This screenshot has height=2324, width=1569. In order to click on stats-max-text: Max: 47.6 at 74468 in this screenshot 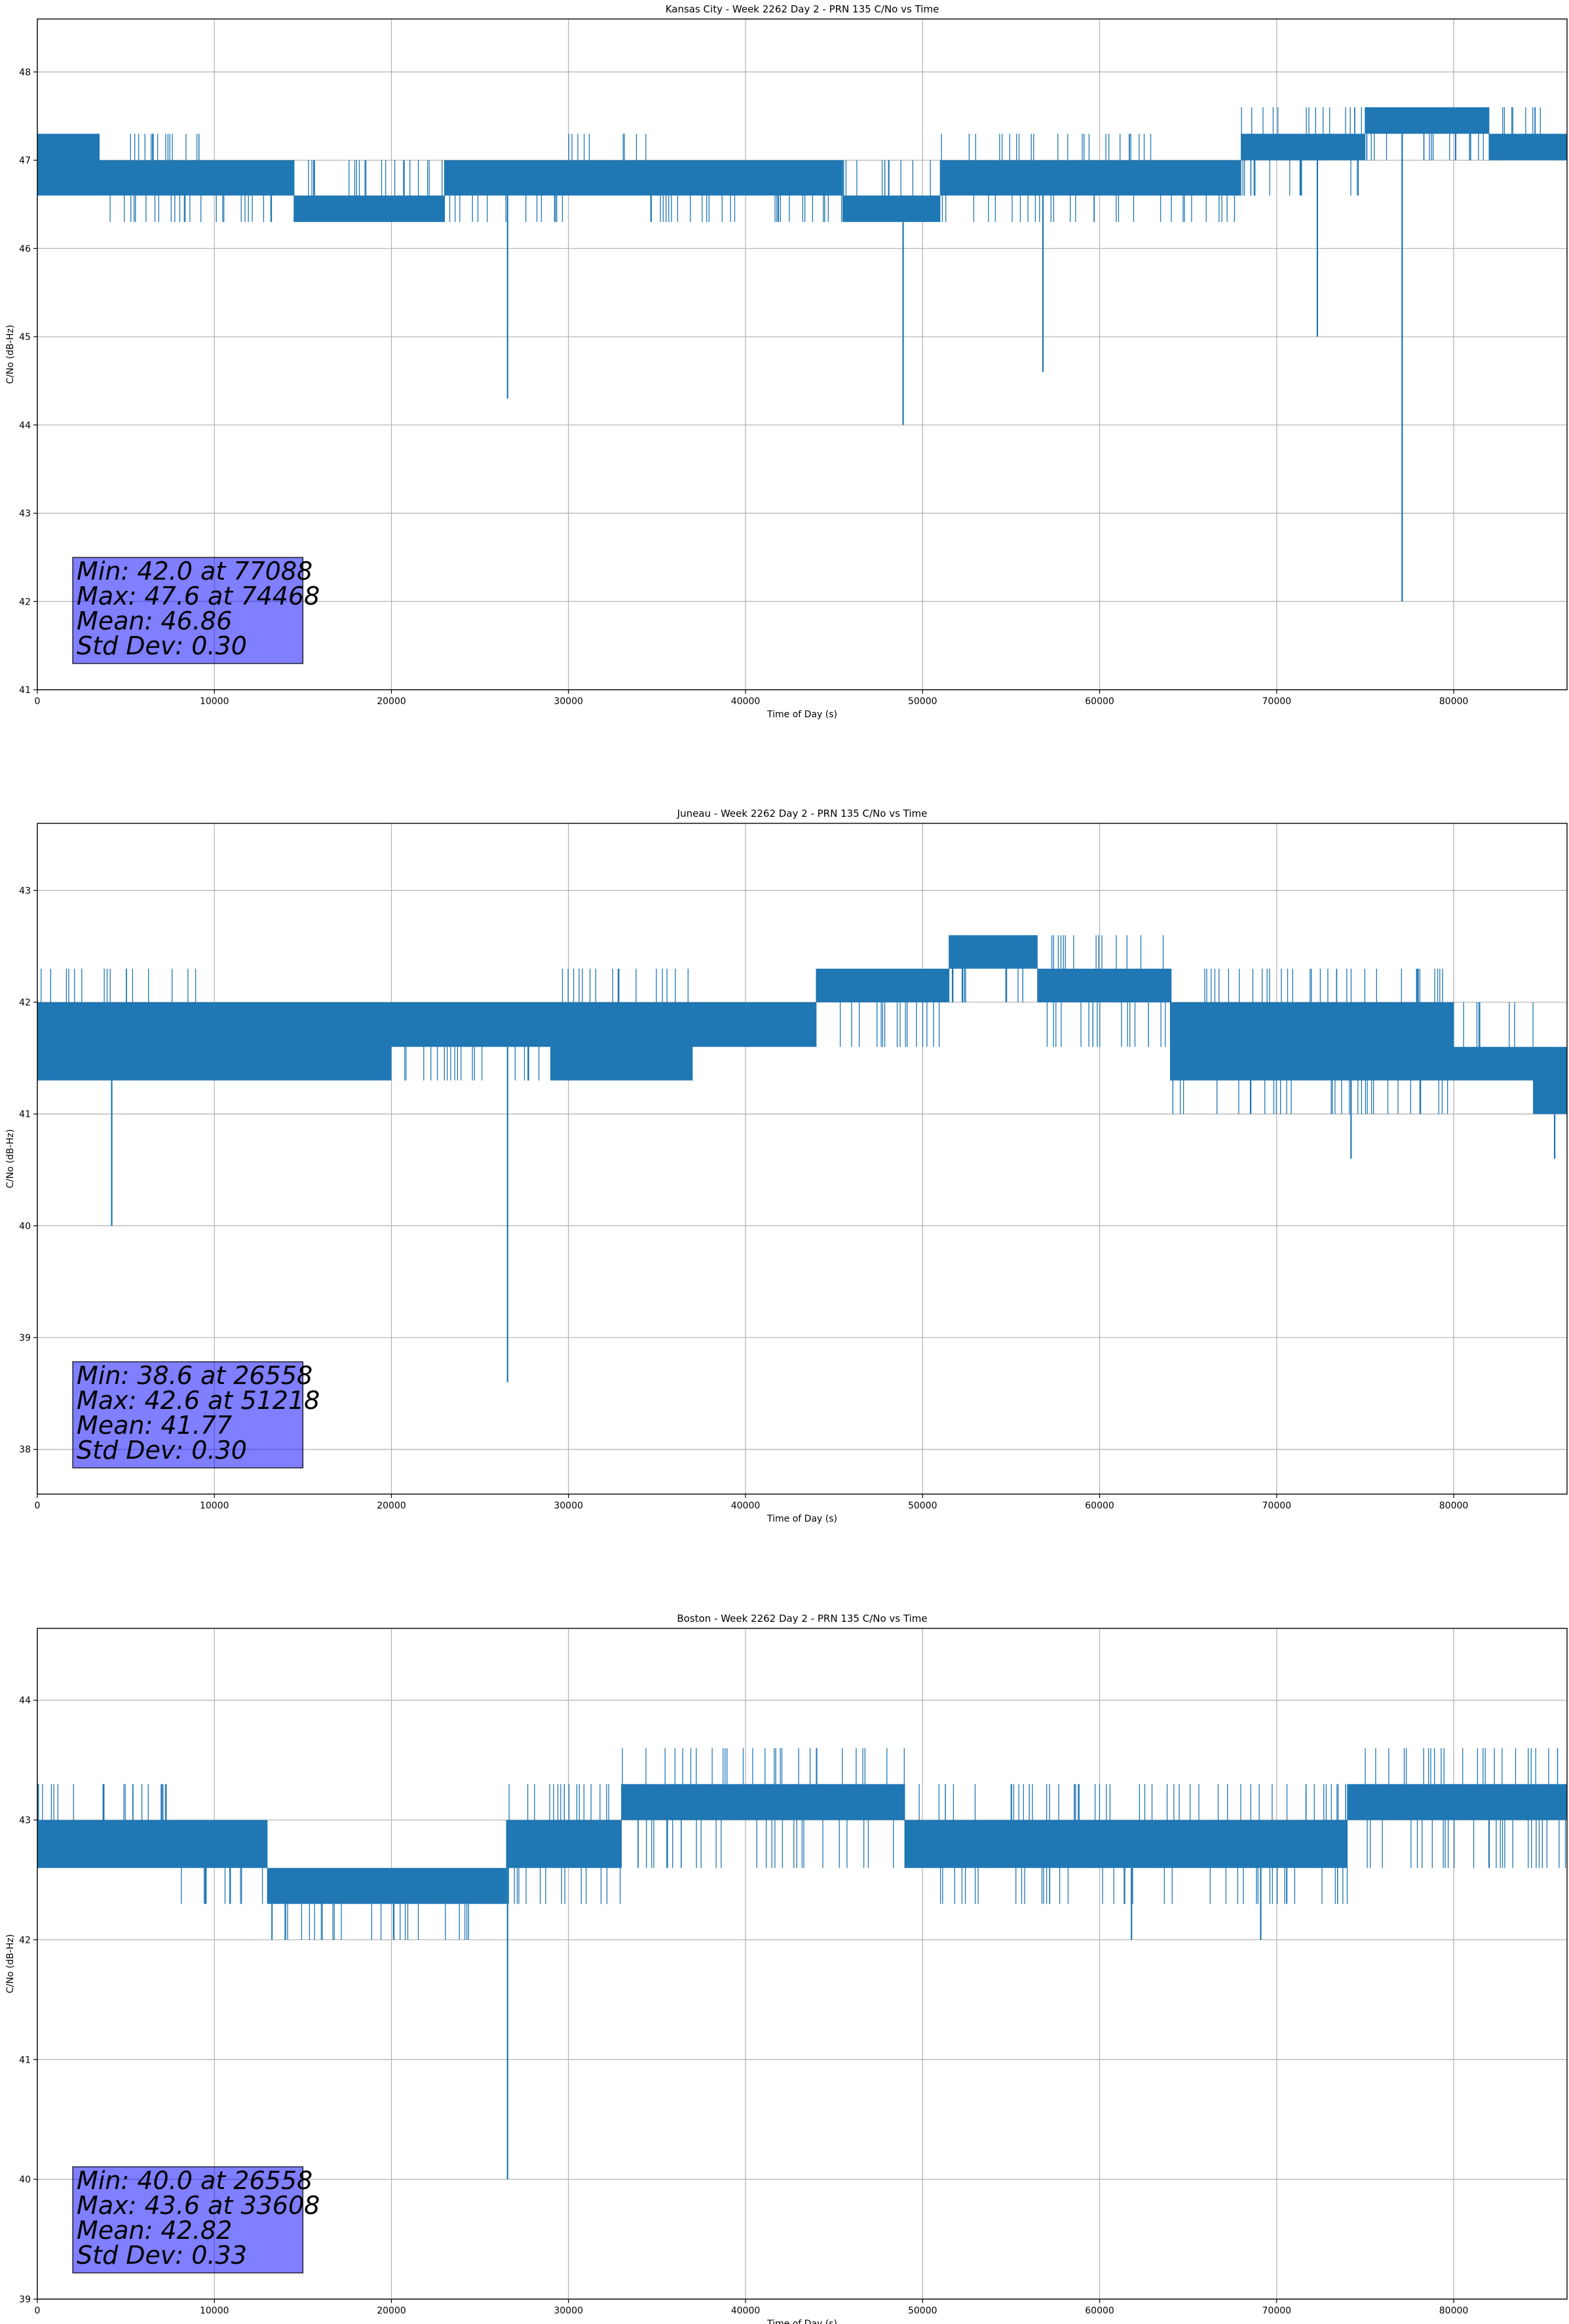, I will do `click(198, 596)`.